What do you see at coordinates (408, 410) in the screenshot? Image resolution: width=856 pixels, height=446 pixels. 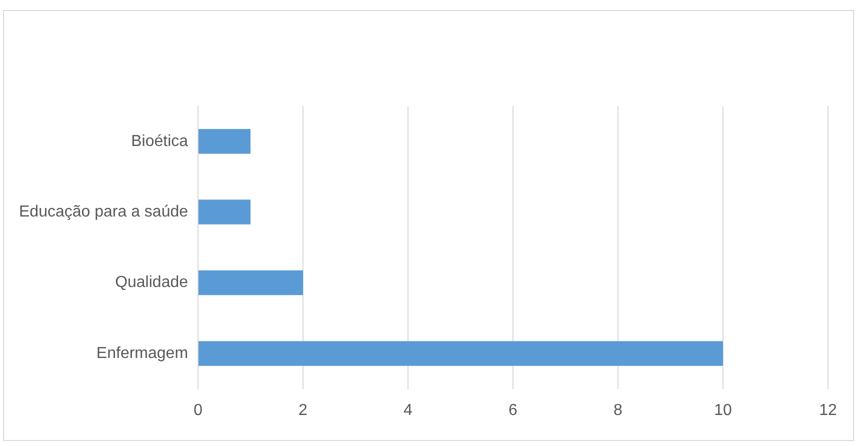 I see `x-tick-label: 4` at bounding box center [408, 410].